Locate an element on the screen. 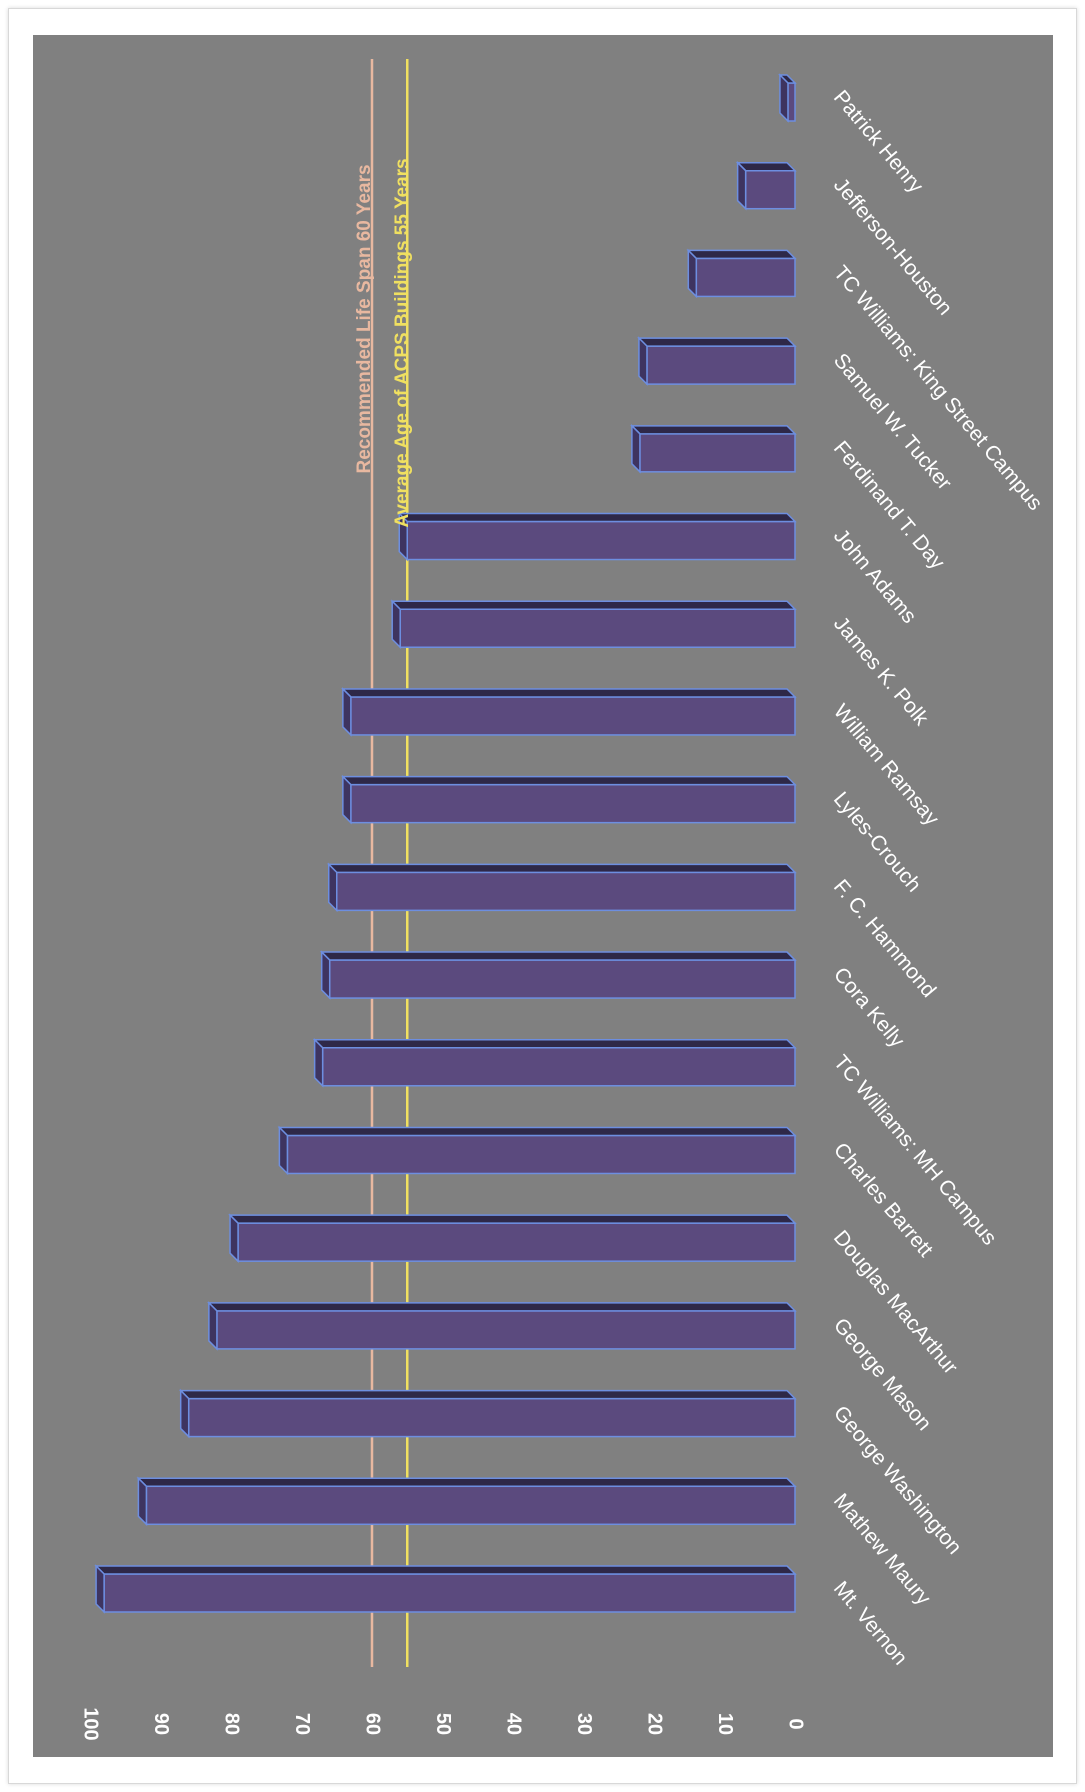 The width and height of the screenshot is (1085, 1792). y-tick-label-11: 100 is located at coordinates (91, 1723).